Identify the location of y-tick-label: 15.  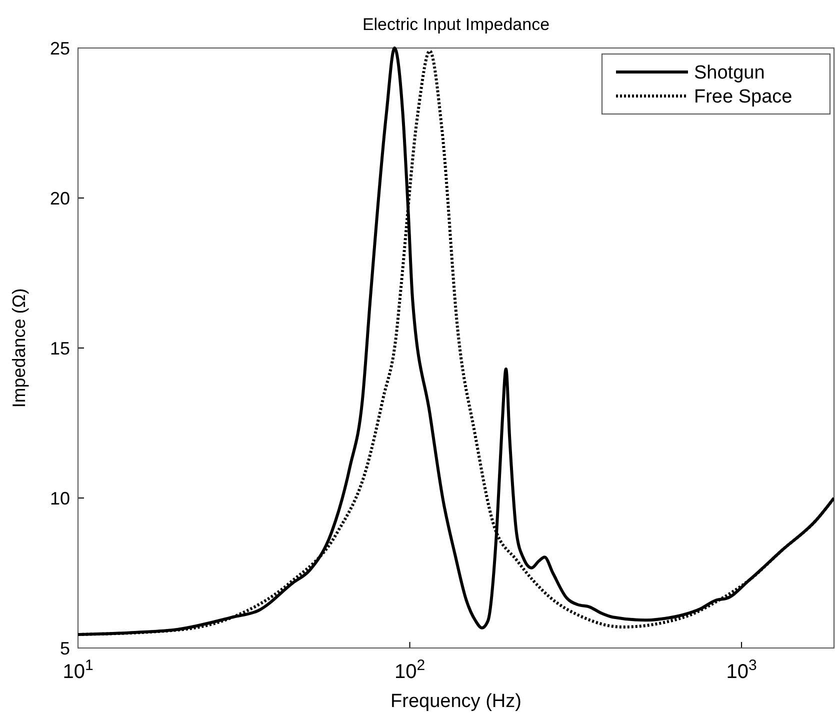
(60, 348).